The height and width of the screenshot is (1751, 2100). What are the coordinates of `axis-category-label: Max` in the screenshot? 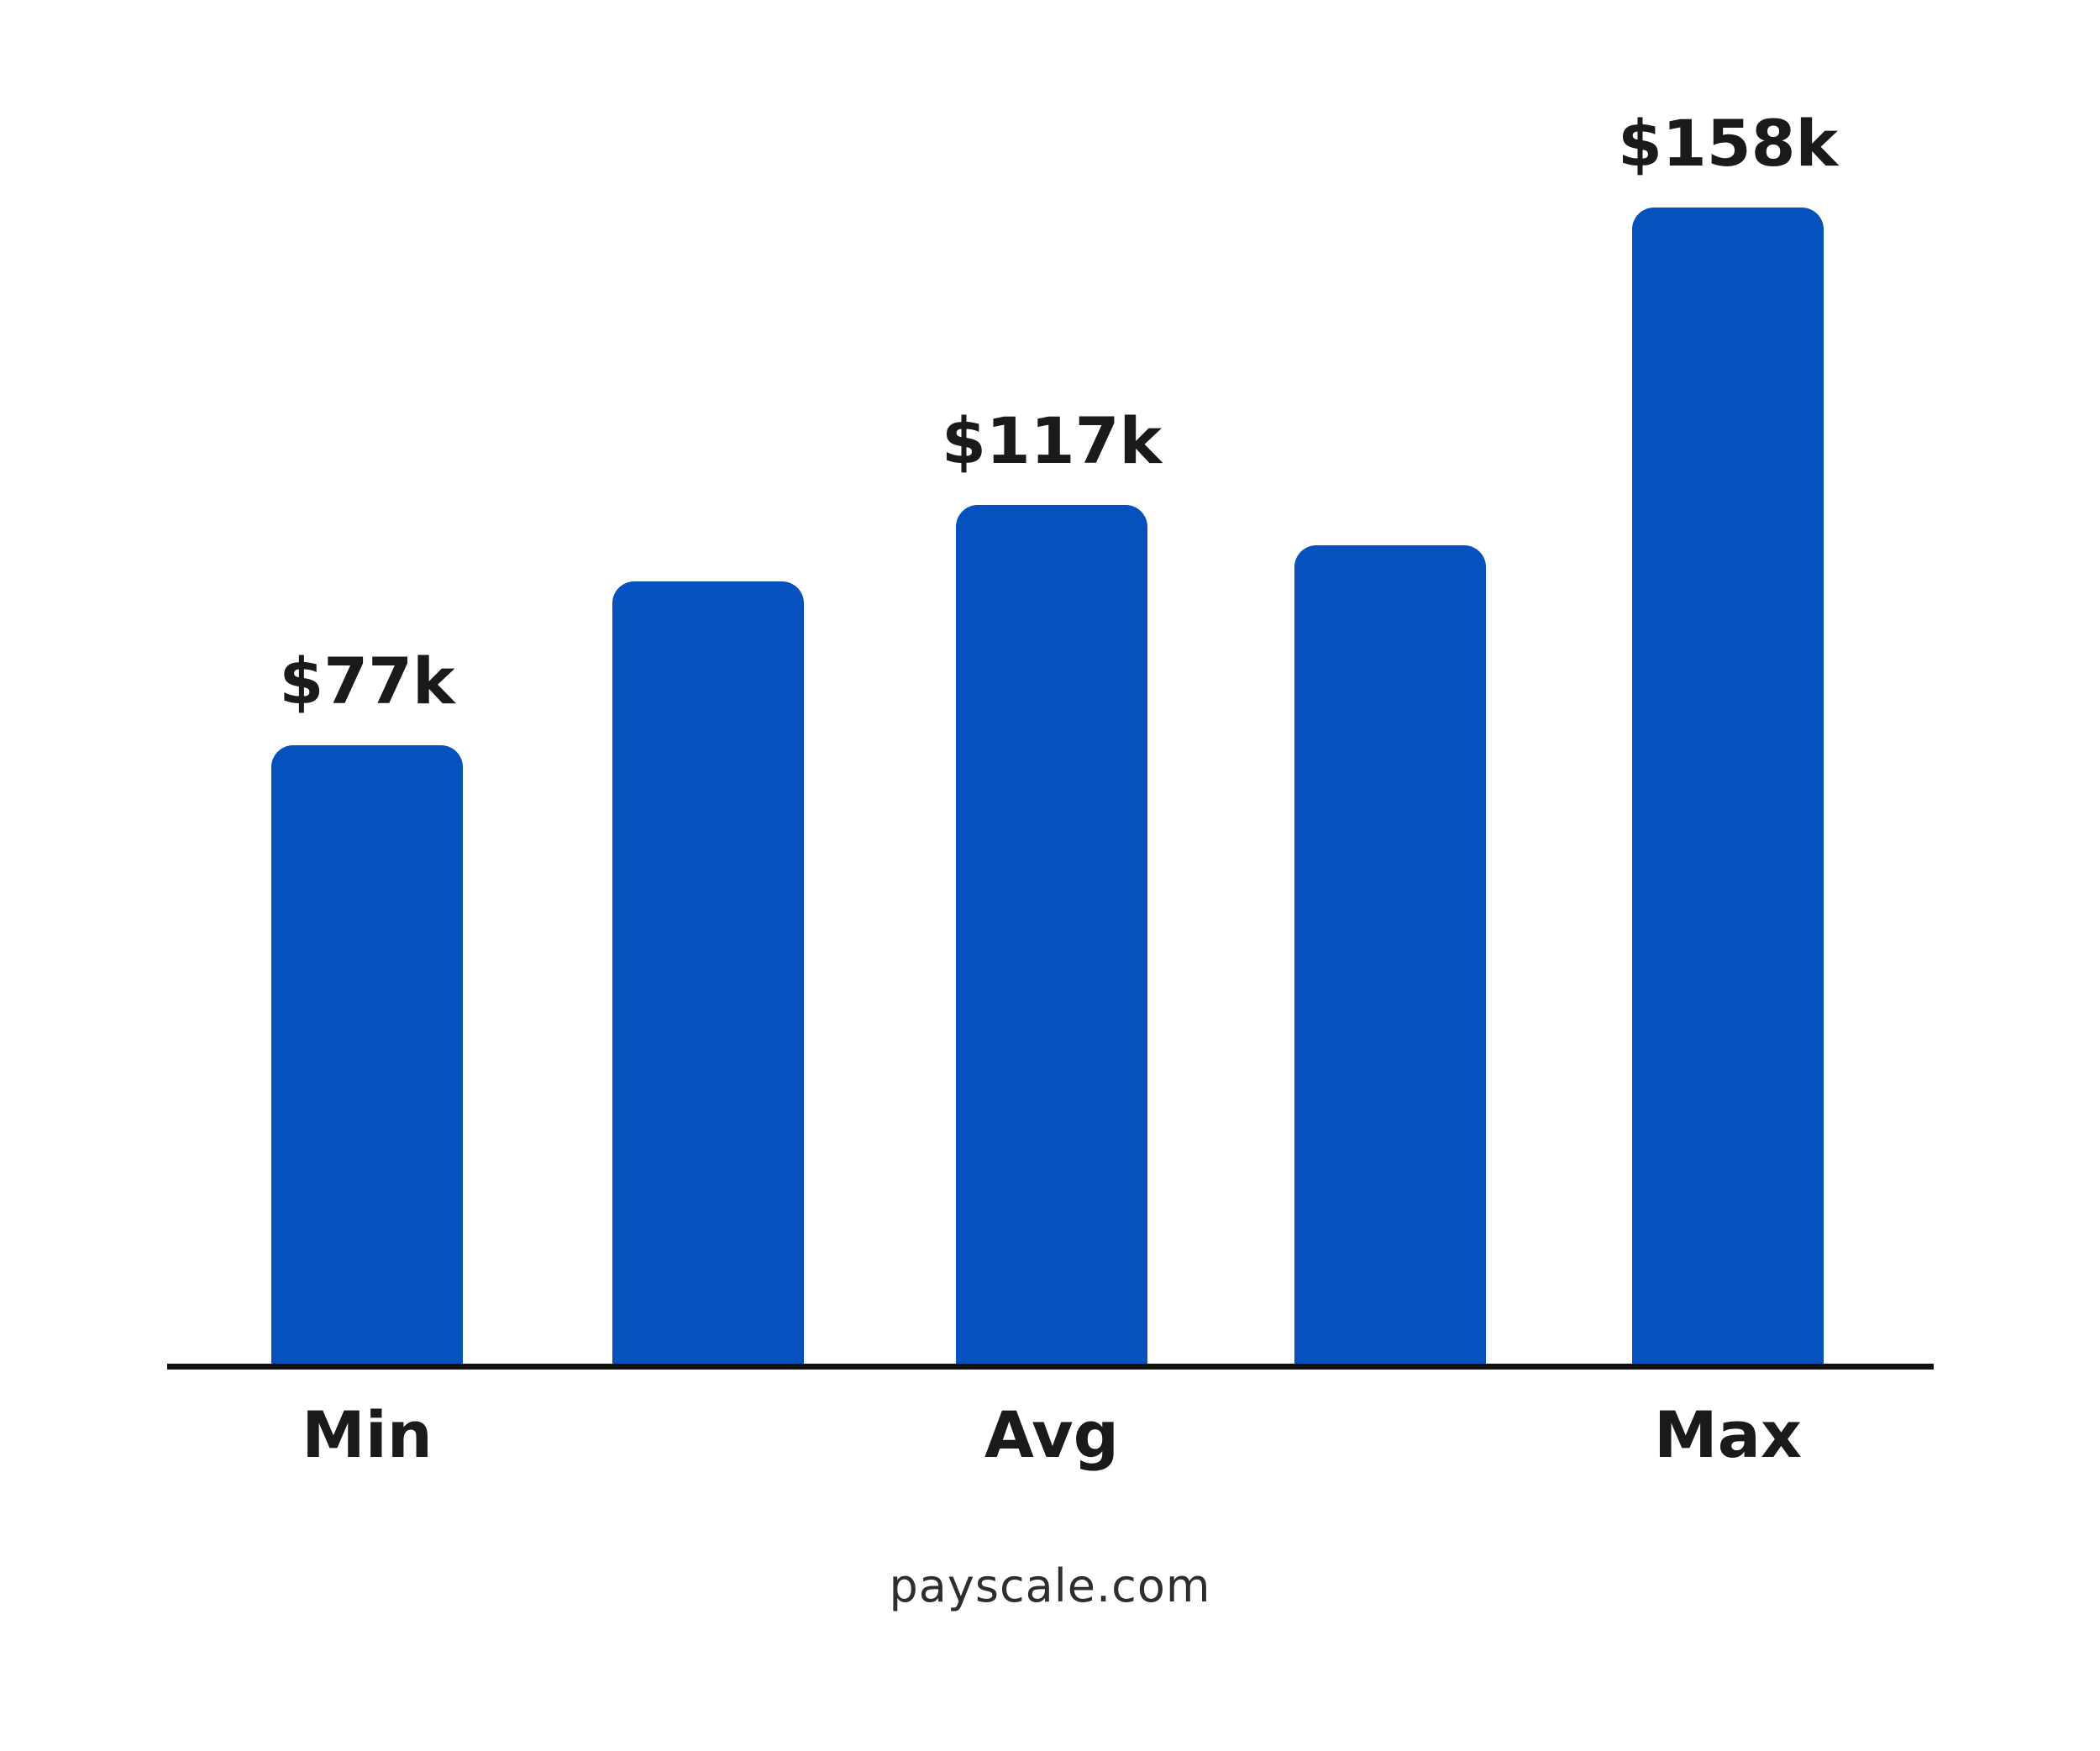 It's located at (1728, 1434).